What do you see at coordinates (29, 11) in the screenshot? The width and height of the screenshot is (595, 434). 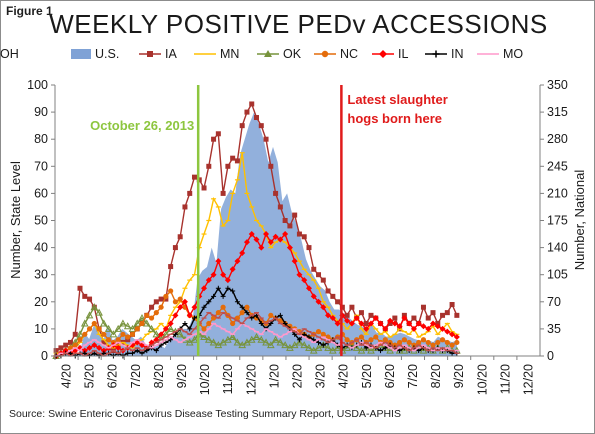 I see `figure-label: Figure 1` at bounding box center [29, 11].